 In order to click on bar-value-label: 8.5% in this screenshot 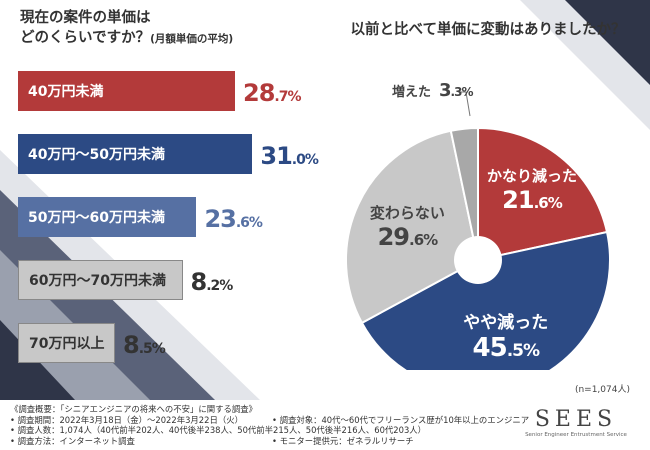, I will do `click(144, 343)`.